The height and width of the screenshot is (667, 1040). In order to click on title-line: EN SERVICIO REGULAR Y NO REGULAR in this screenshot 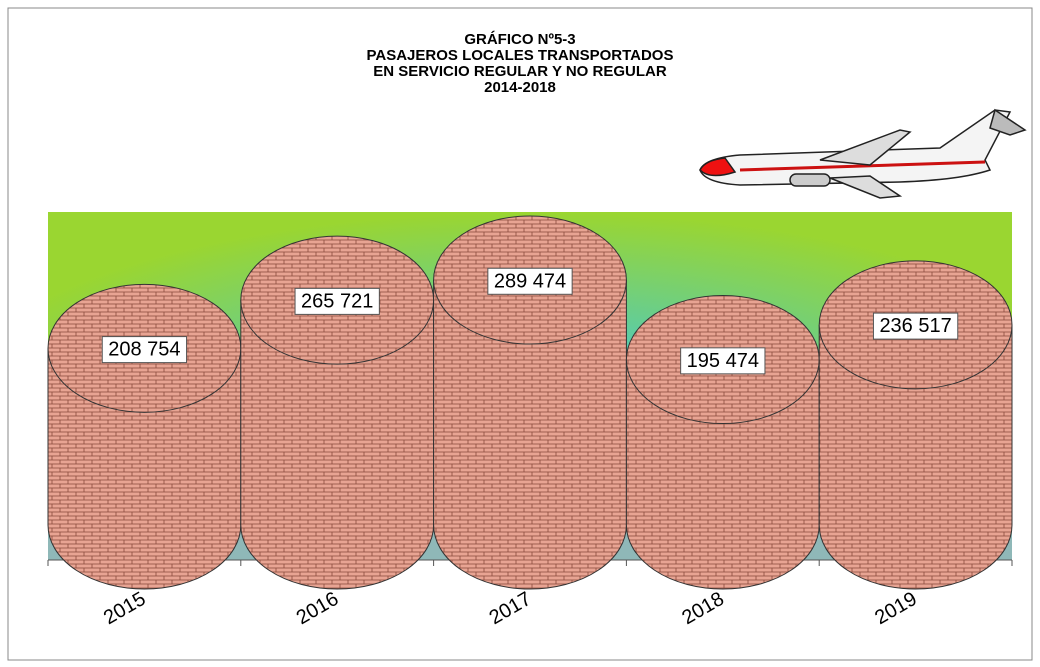, I will do `click(520, 71)`.